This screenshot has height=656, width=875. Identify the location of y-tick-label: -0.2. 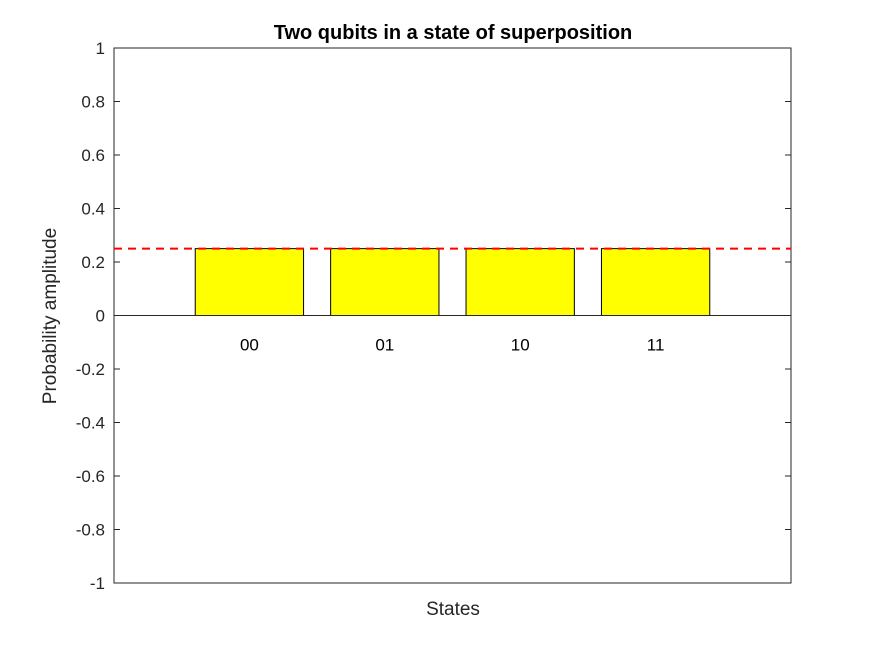
(90, 369).